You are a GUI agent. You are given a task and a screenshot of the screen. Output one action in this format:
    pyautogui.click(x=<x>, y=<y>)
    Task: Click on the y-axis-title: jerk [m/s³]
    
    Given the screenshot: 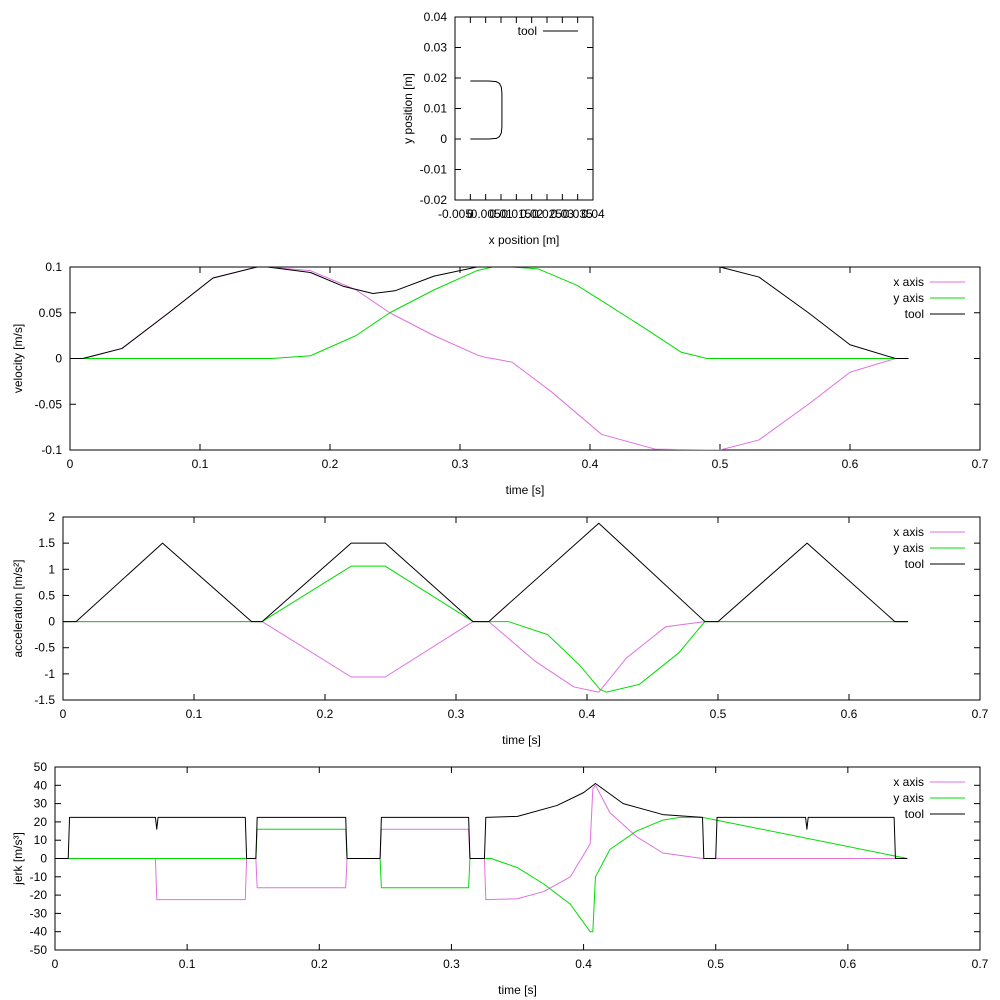 What is the action you would take?
    pyautogui.click(x=18, y=859)
    